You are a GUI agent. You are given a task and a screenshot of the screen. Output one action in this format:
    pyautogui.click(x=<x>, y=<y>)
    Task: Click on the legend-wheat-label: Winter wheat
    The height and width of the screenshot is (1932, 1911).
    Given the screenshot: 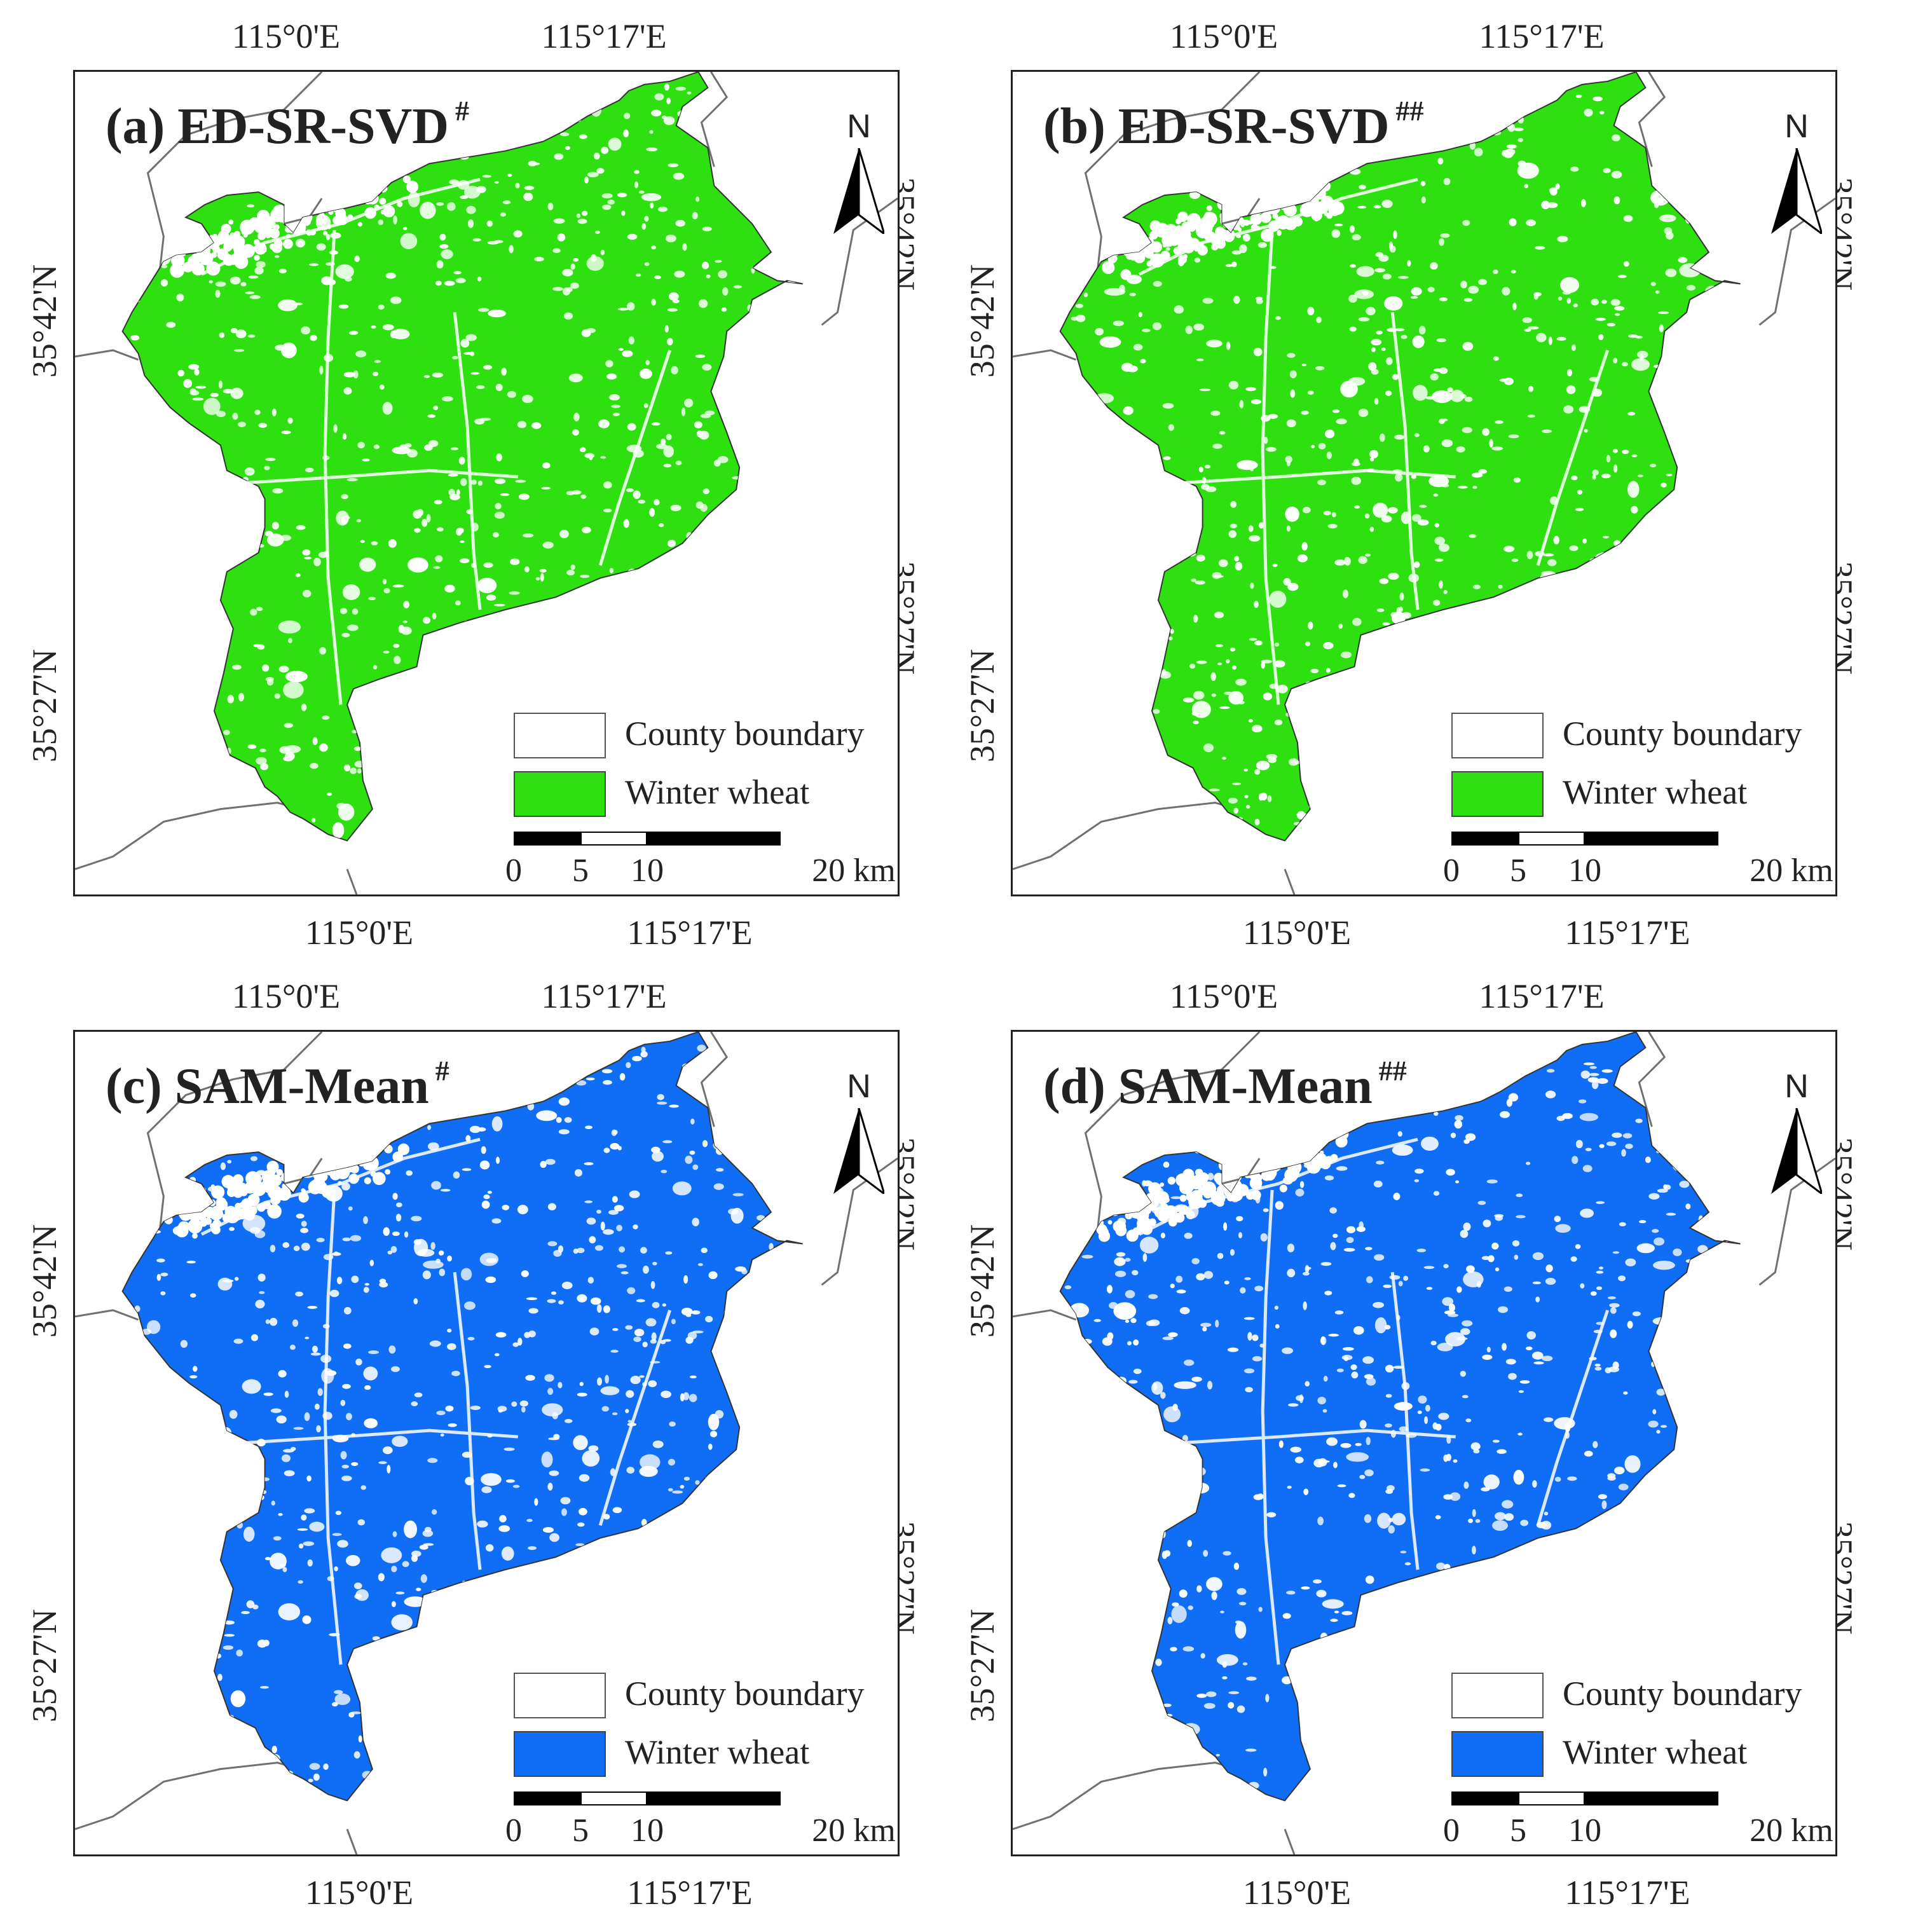 What is the action you would take?
    pyautogui.click(x=717, y=1752)
    